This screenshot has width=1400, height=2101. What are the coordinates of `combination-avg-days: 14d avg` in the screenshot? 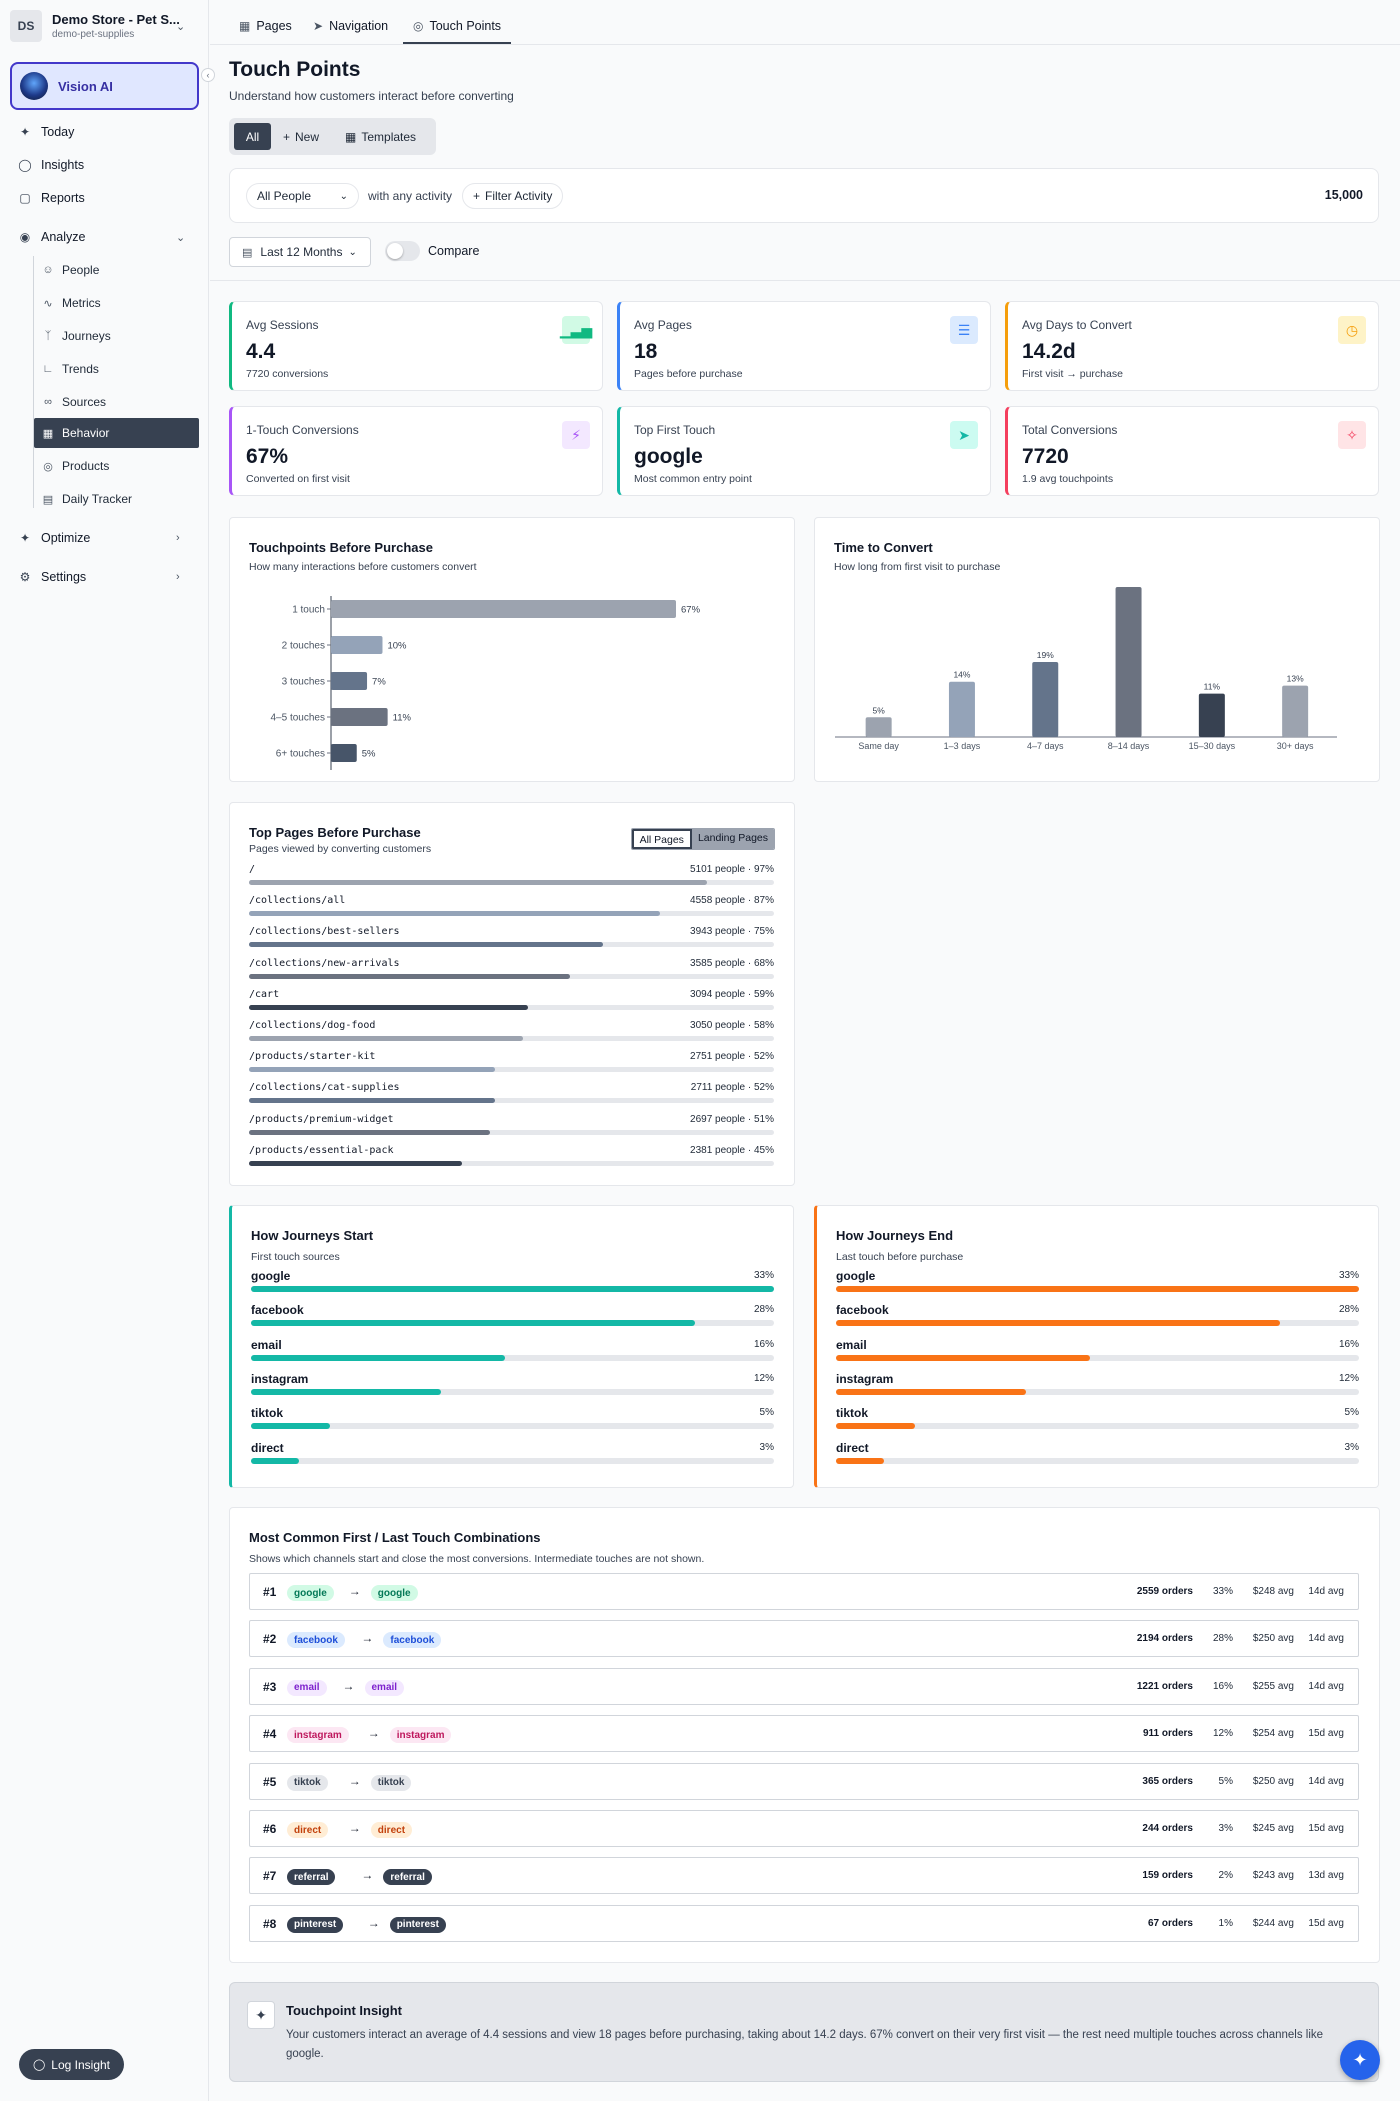 It's located at (1326, 1686).